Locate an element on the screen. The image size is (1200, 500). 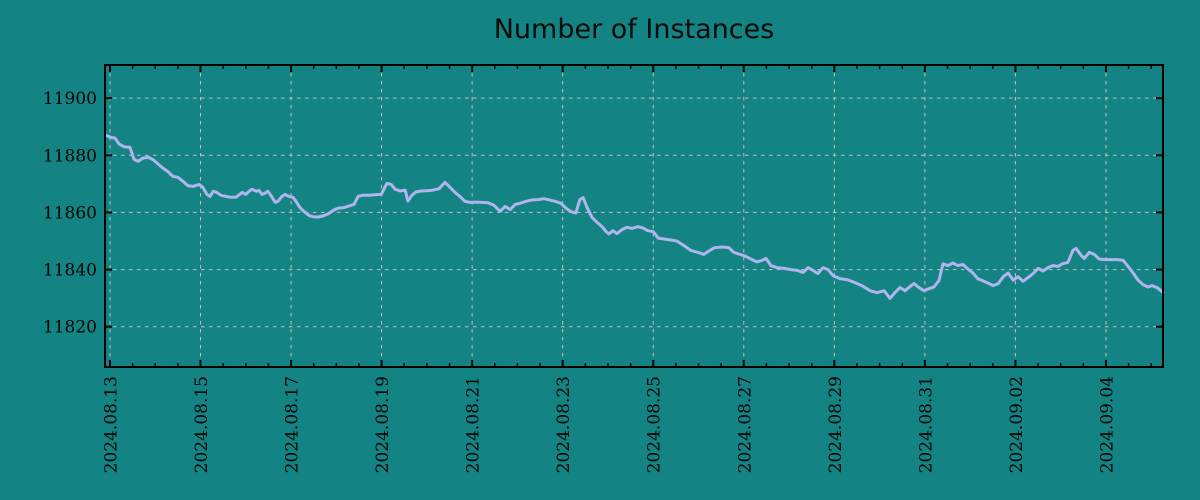
y-tick-label: 11900 is located at coordinates (70, 99).